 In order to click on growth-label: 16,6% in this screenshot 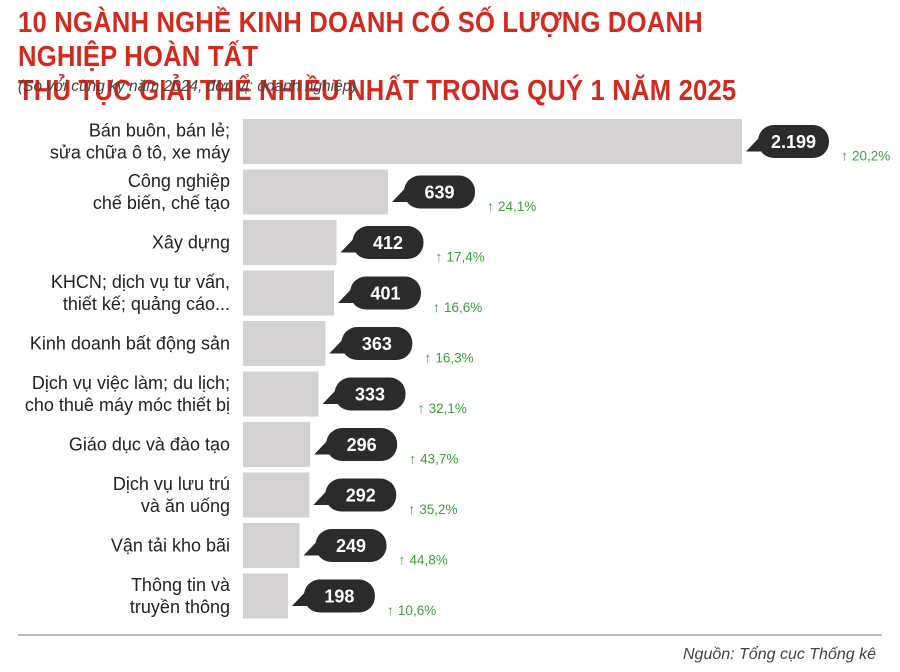, I will do `click(463, 307)`.